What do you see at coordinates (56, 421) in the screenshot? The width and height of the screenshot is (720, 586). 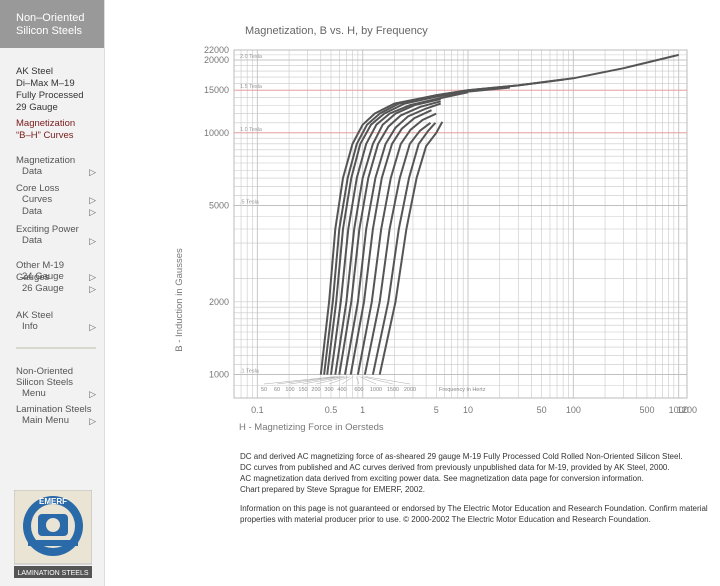 I see `sidebar-nav-item: Main Menu ▷` at bounding box center [56, 421].